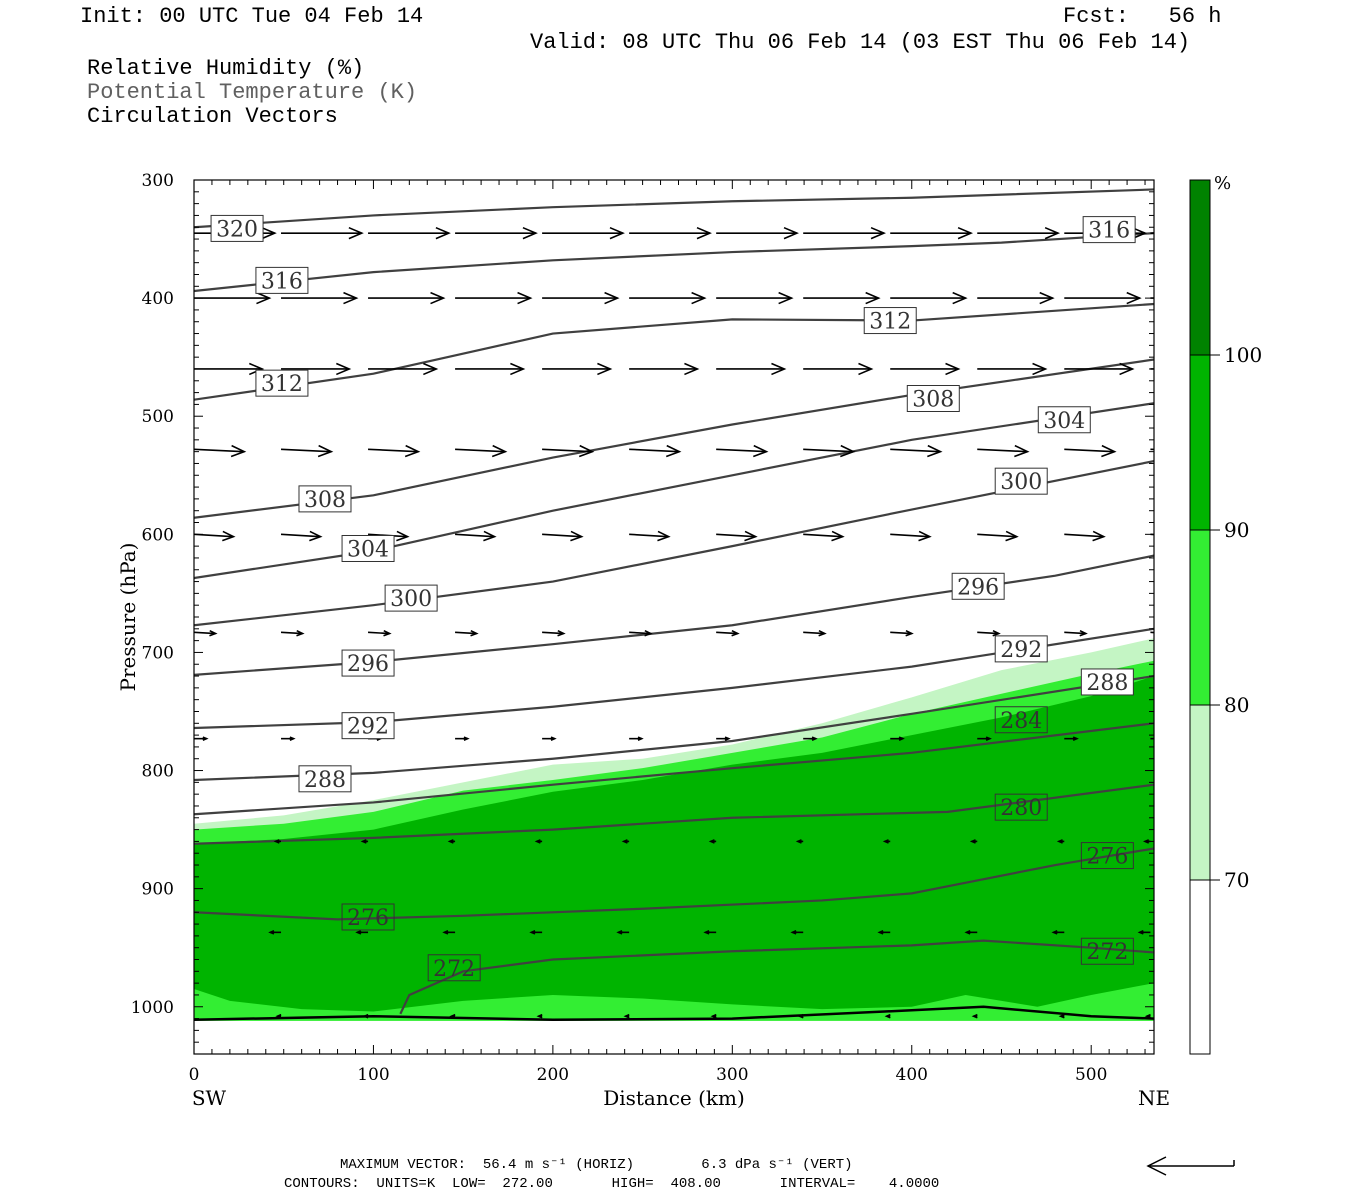 This screenshot has height=1200, width=1350. Describe the element at coordinates (158, 417) in the screenshot. I see `y-tick-label: 500` at that location.